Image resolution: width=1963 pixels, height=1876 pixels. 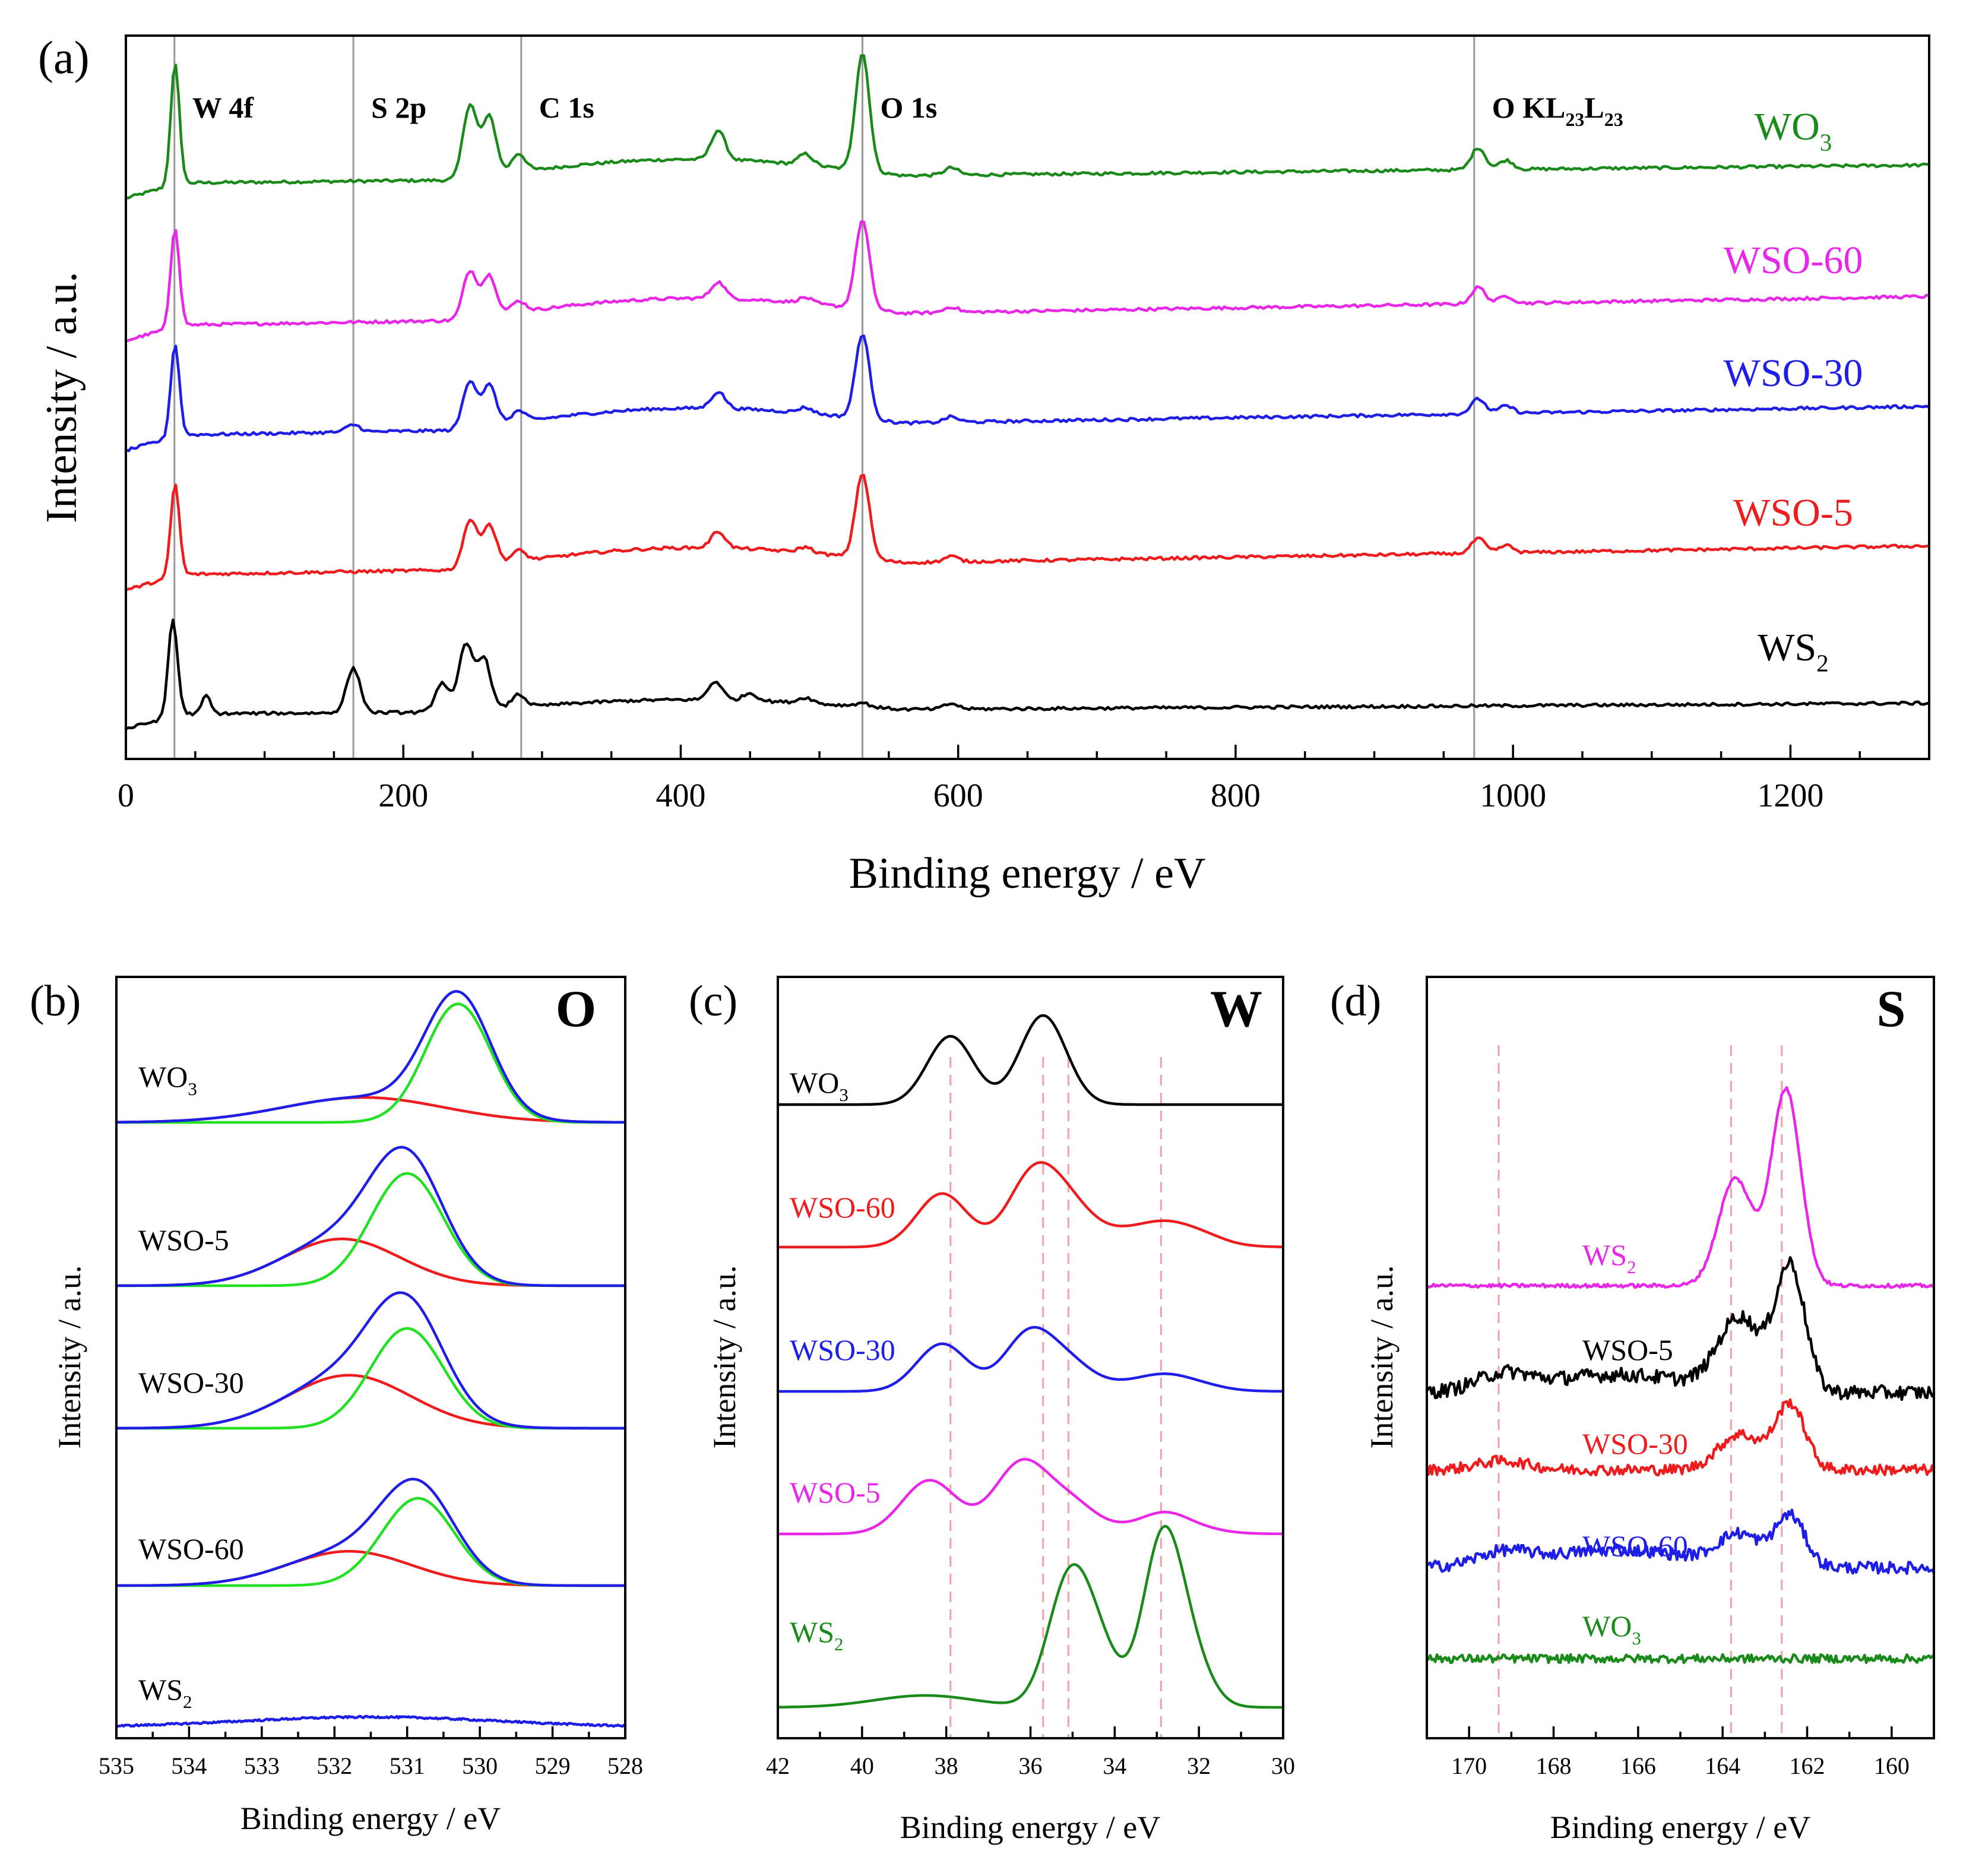 I want to click on panel-c-element-label: W, so click(x=1236, y=1009).